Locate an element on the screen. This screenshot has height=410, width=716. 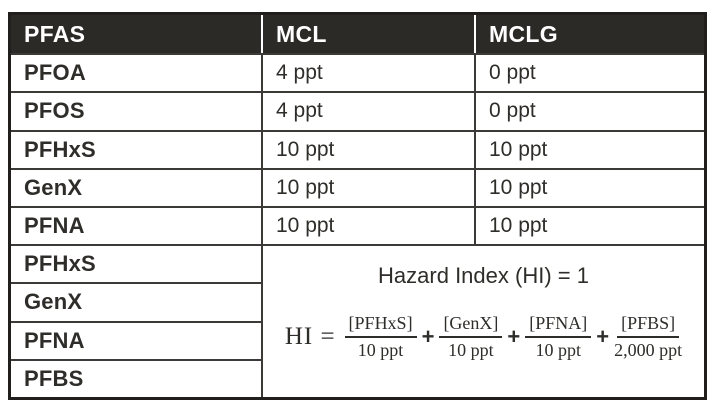
fraction-pfbs-numerator: [PFBS] is located at coordinates (648, 325).